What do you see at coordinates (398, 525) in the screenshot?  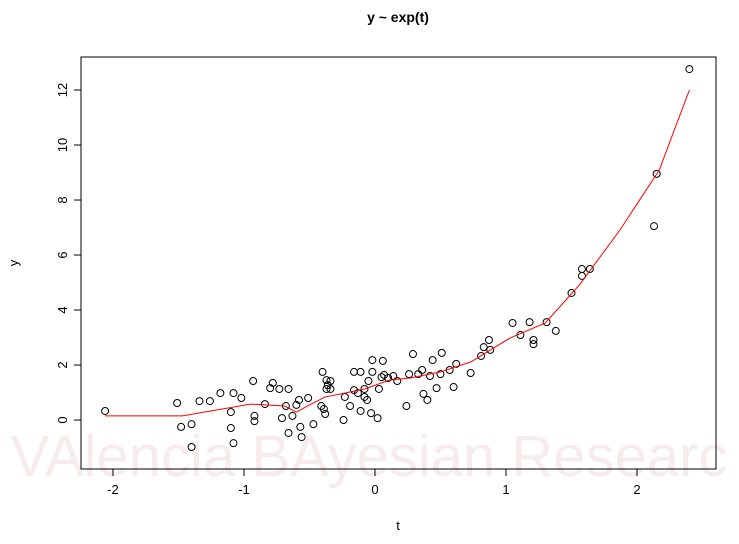 I see `x-axis-label: t` at bounding box center [398, 525].